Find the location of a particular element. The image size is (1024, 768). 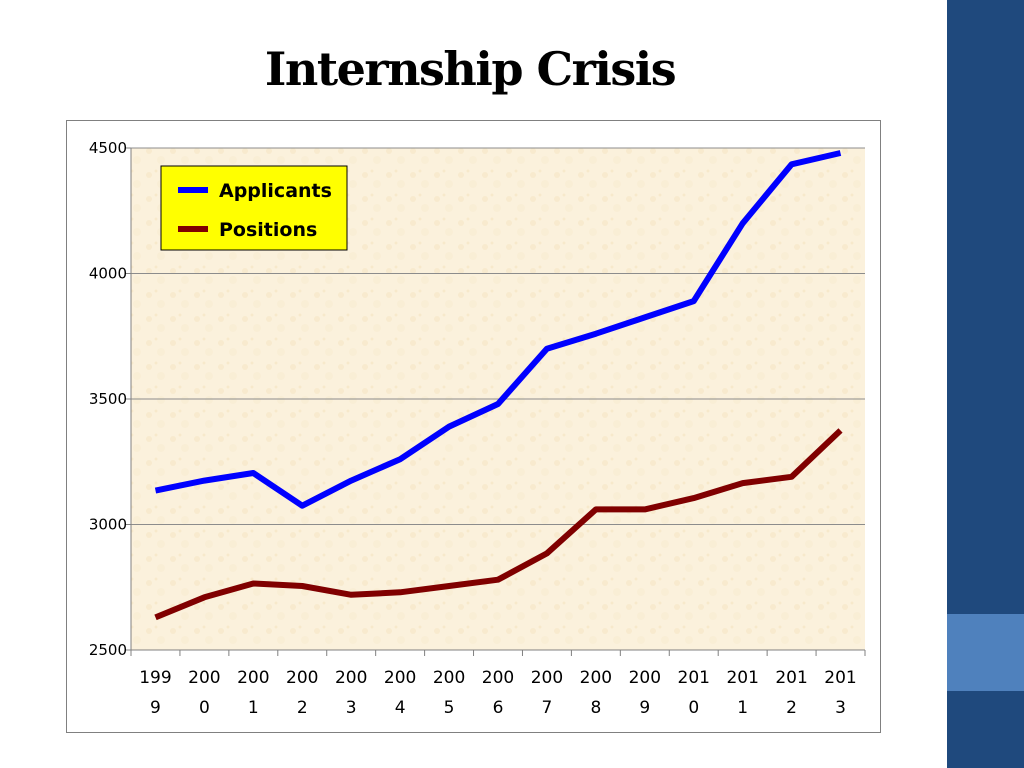

legend: Applicants Positions is located at coordinates (254, 208).